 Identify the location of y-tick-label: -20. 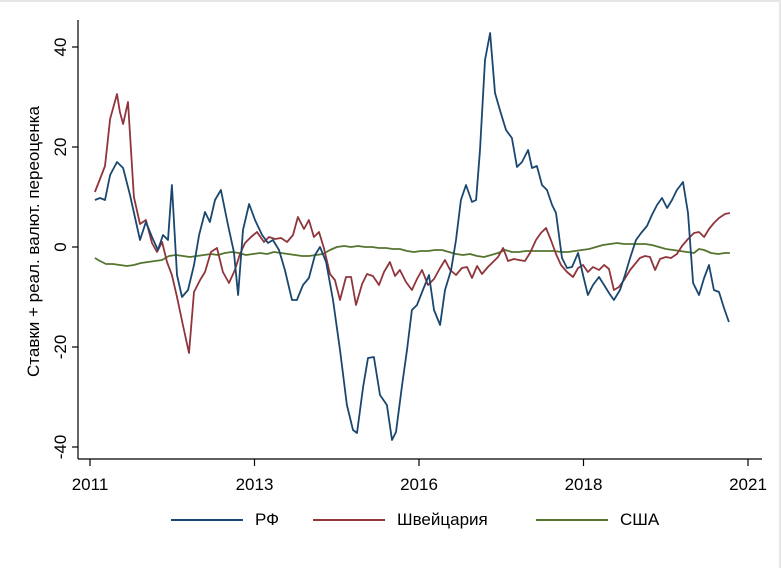
(60, 347).